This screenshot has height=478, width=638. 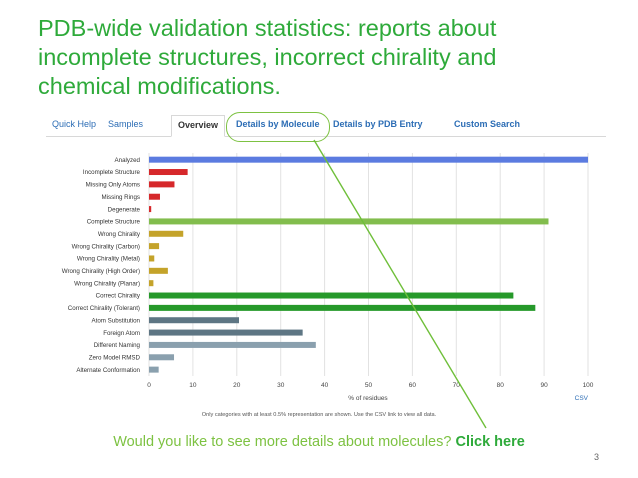 What do you see at coordinates (544, 385) in the screenshot?
I see `x-tick-label: 90` at bounding box center [544, 385].